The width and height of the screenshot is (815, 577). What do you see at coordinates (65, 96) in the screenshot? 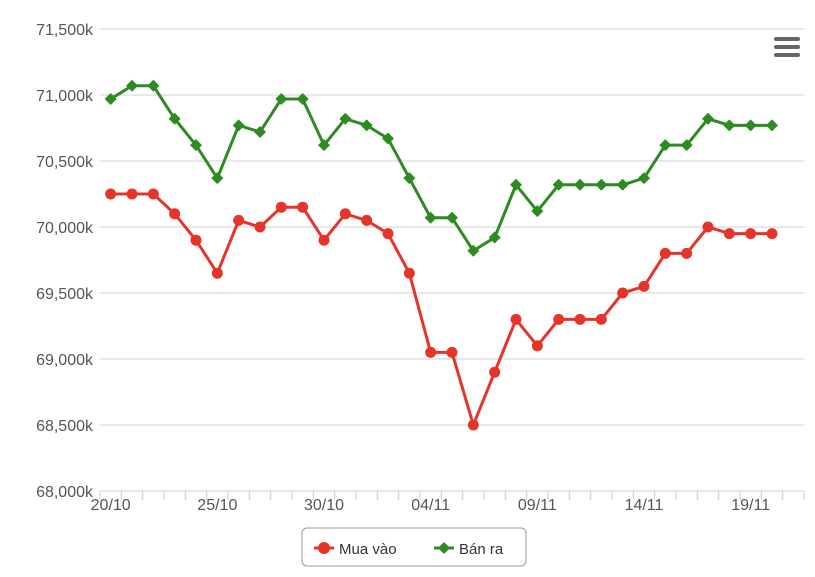
I see `y-tick-label: 71,000k` at bounding box center [65, 96].